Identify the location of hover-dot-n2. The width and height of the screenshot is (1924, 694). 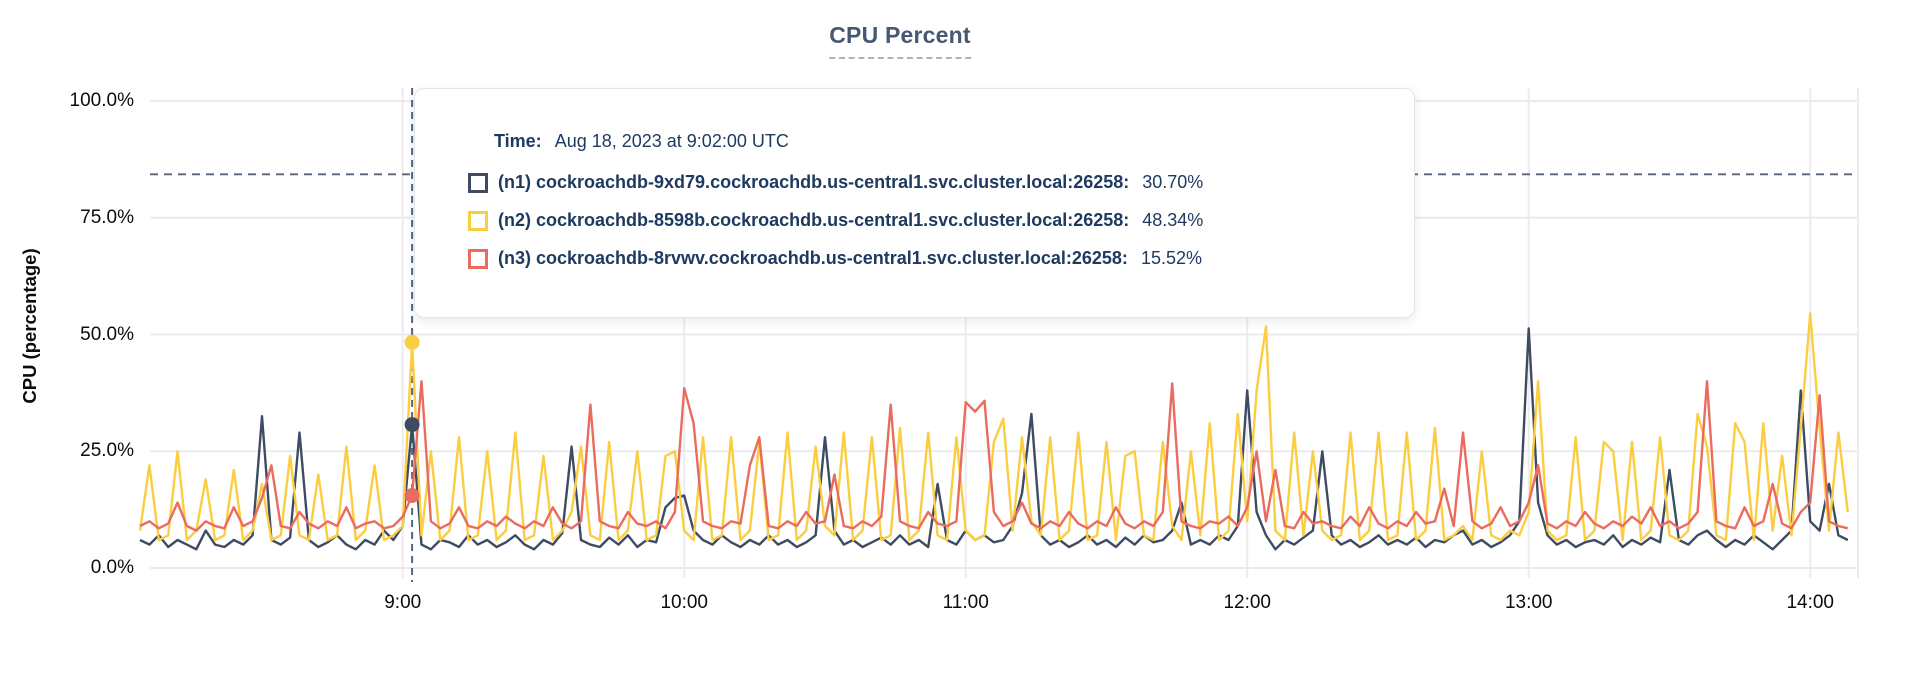
(412, 342).